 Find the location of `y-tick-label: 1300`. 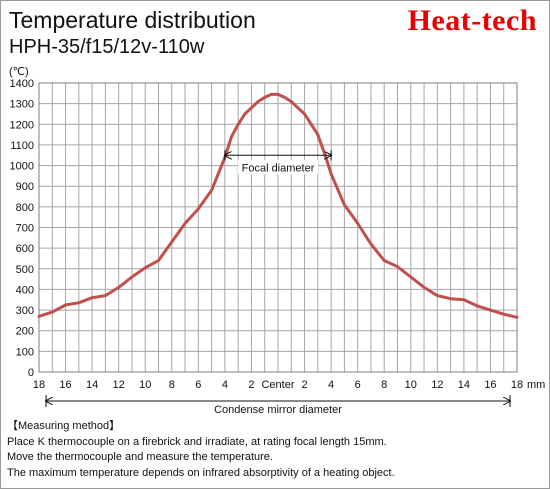

y-tick-label: 1300 is located at coordinates (22, 105).